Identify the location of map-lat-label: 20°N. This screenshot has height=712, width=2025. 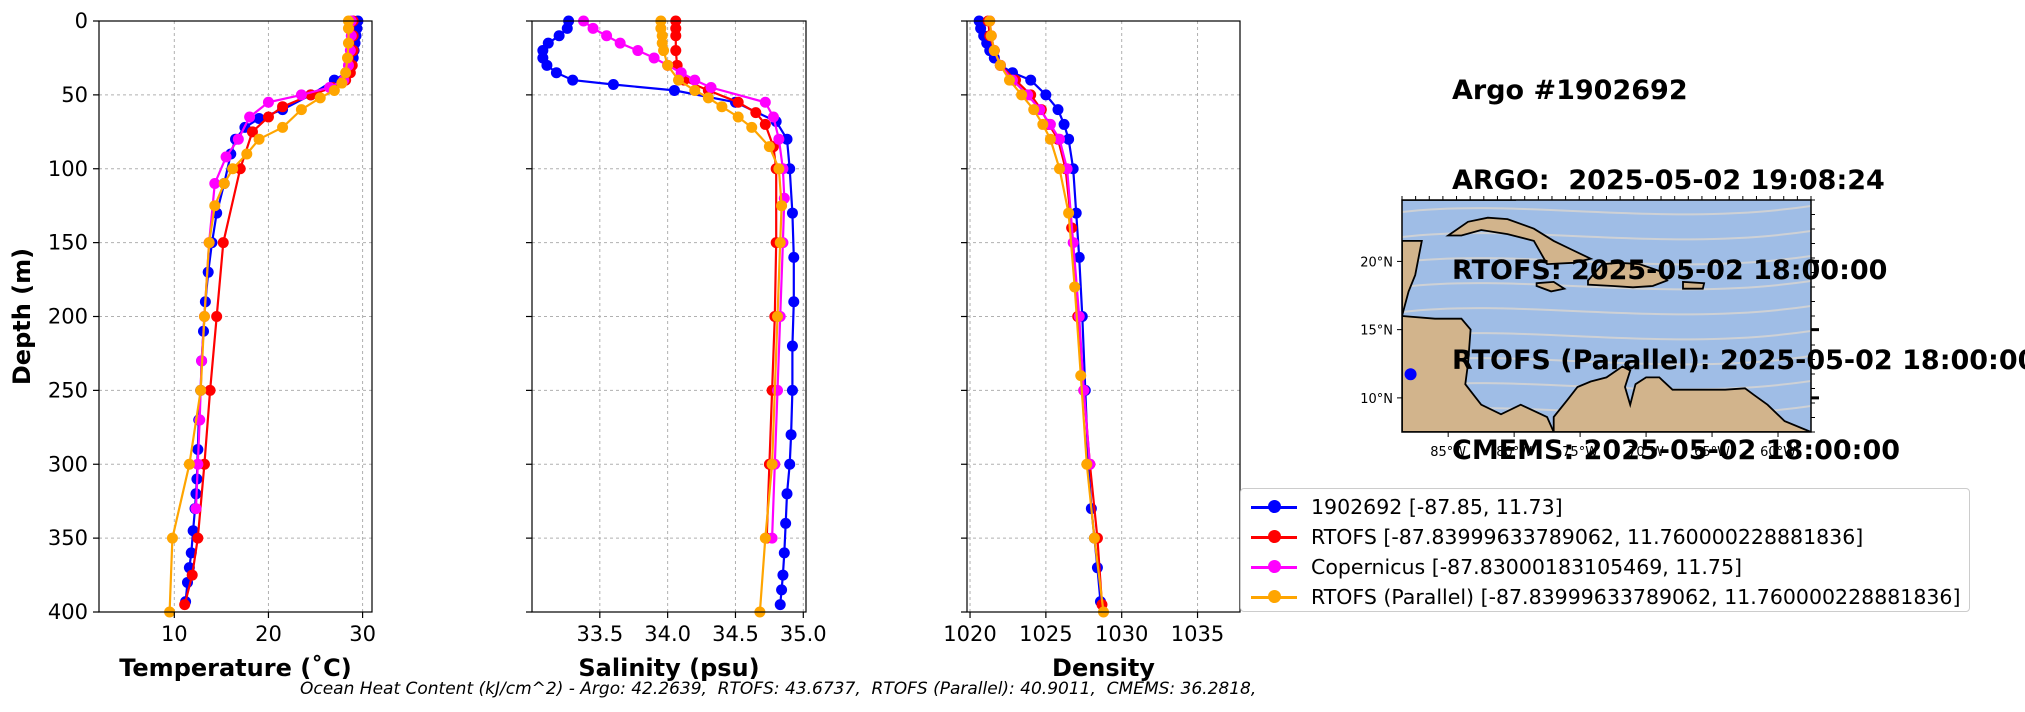
(1376, 262).